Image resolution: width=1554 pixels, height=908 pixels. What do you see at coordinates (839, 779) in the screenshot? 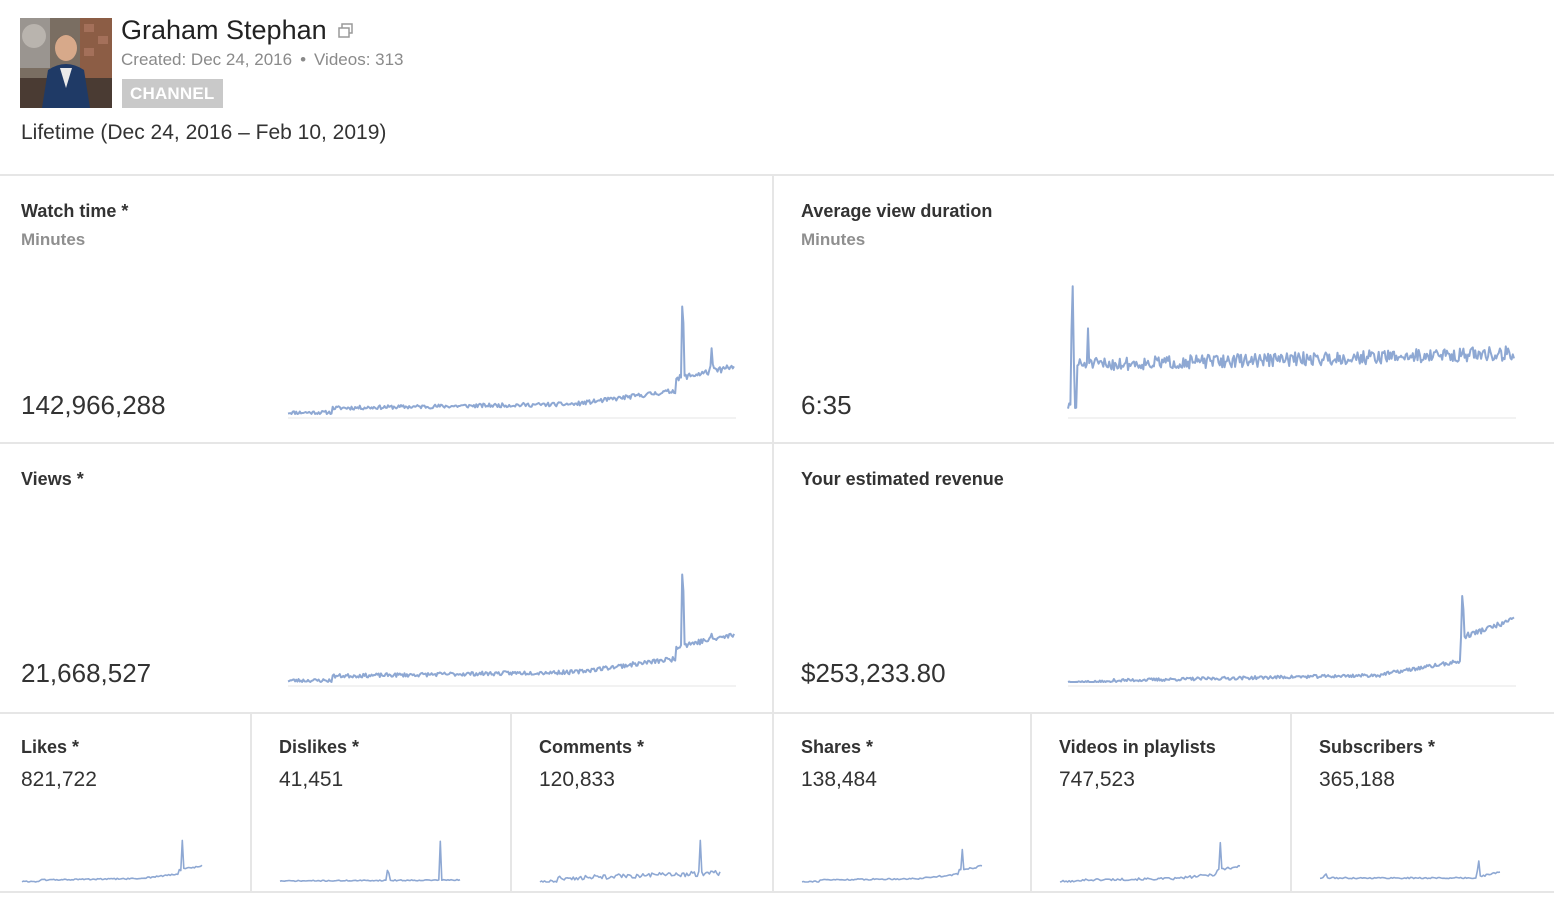
I see `shares-value: 138,484` at bounding box center [839, 779].